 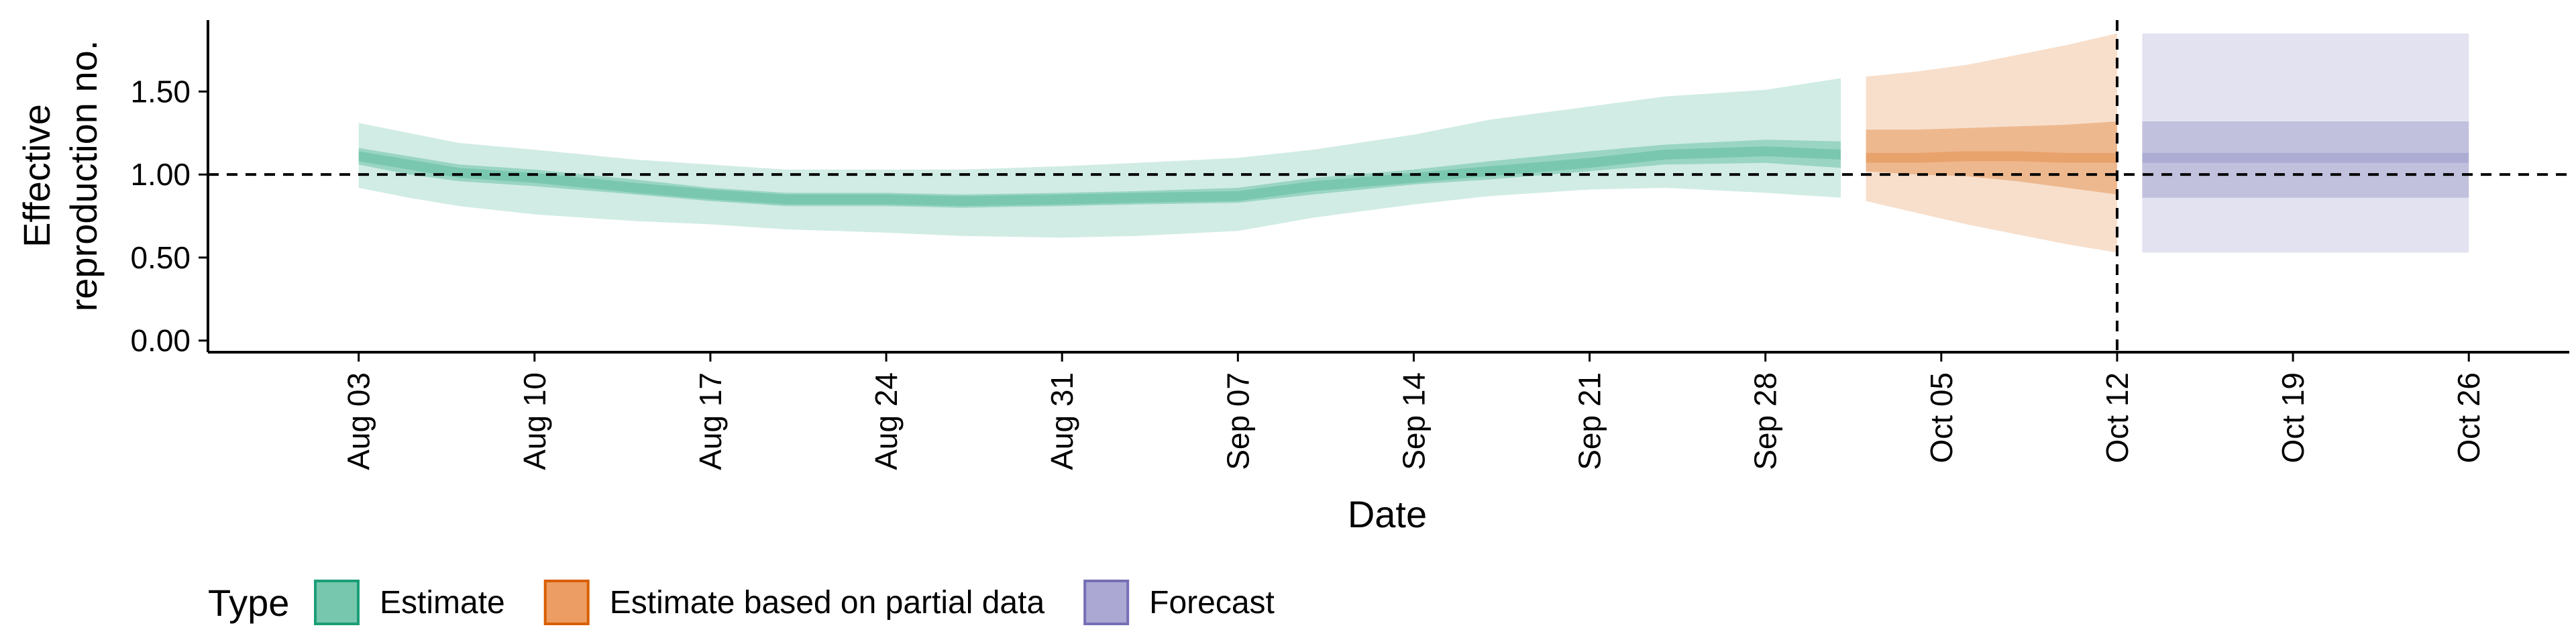 What do you see at coordinates (248, 603) in the screenshot?
I see `legend-title: Type` at bounding box center [248, 603].